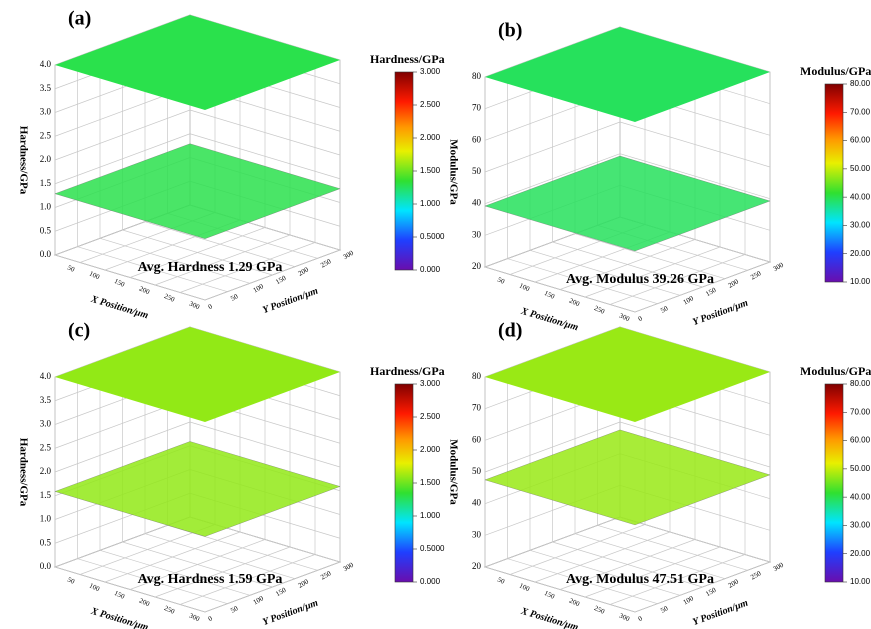 The height and width of the screenshot is (629, 871). What do you see at coordinates (860, 196) in the screenshot?
I see `colorbar-tick-label: 40.00` at bounding box center [860, 196].